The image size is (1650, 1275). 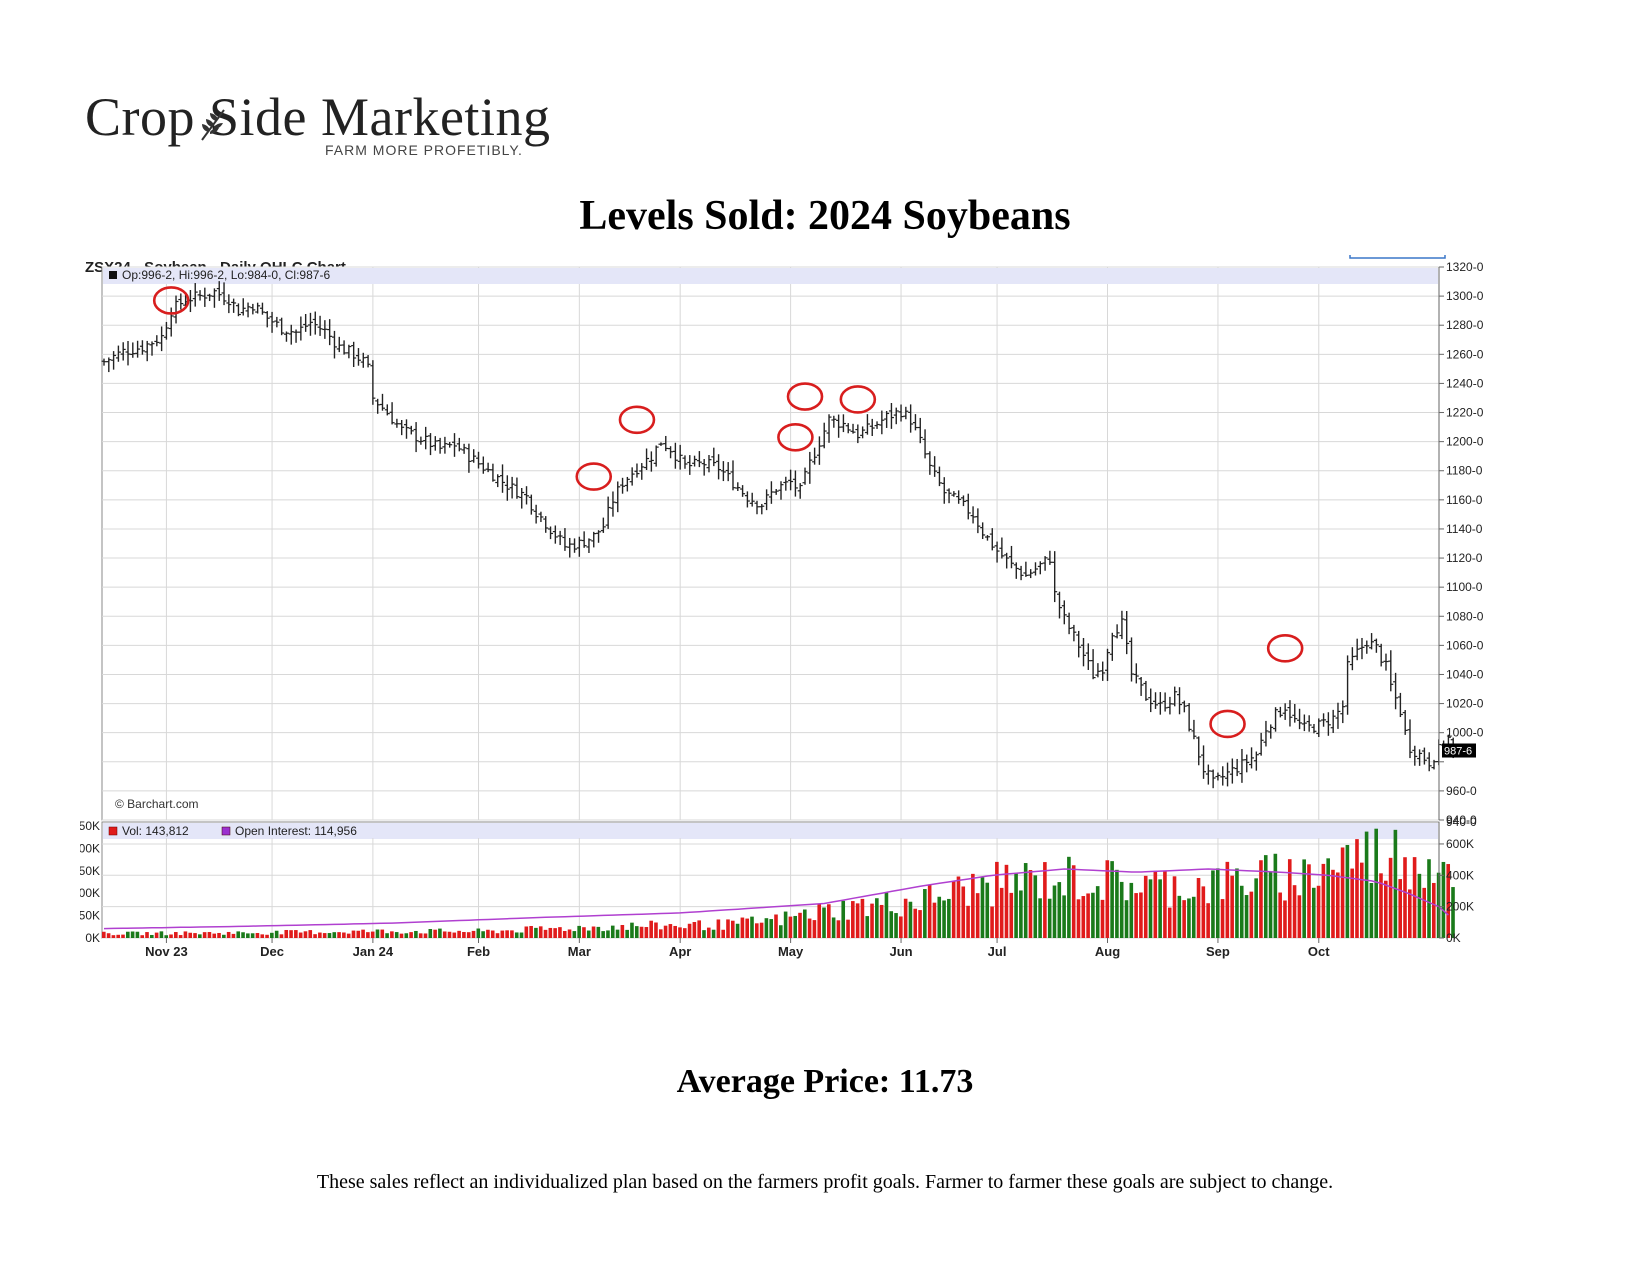 I want to click on top-right-tab, so click(x=1397, y=255).